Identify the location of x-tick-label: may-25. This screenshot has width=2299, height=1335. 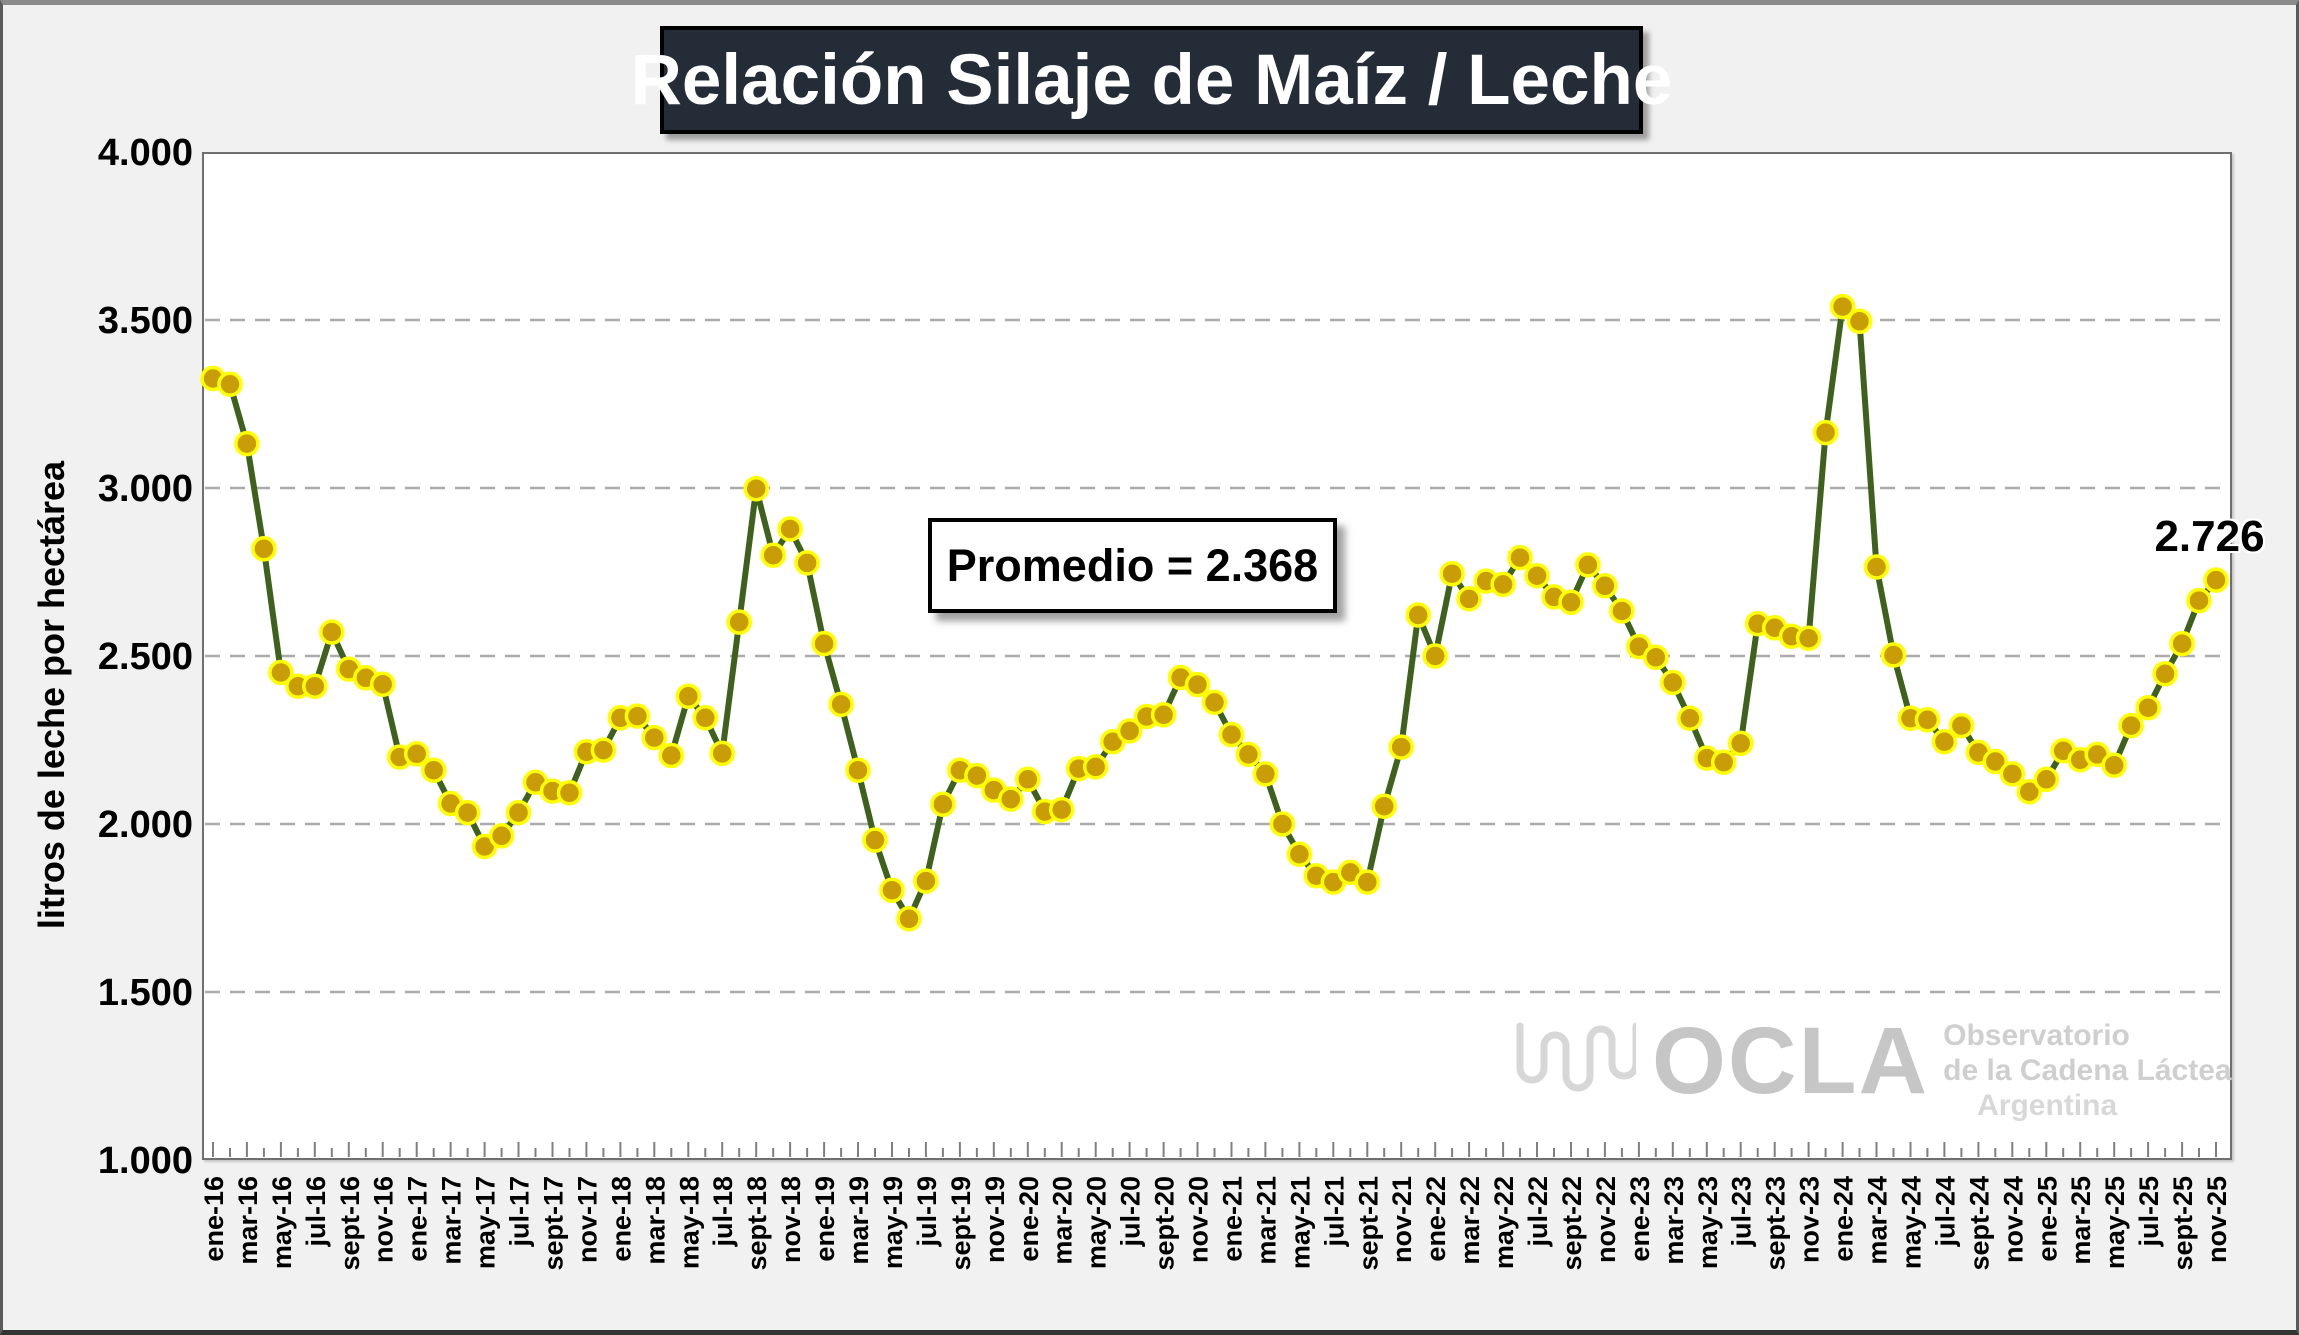
(2115, 1222).